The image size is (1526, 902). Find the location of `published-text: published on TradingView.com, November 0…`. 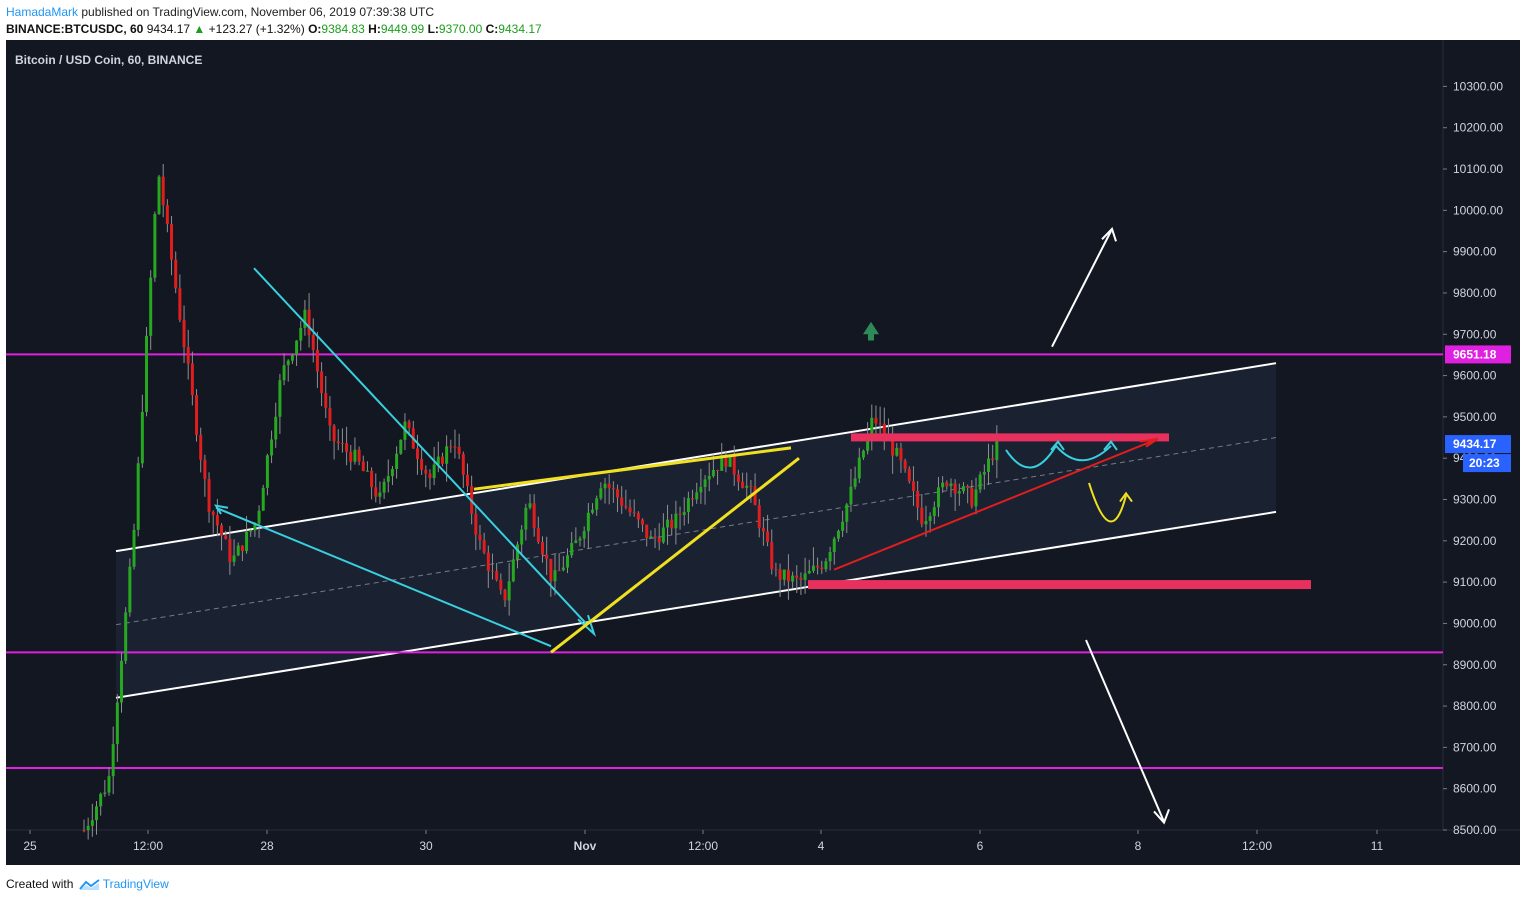

published-text: published on TradingView.com, November 0… is located at coordinates (258, 12).